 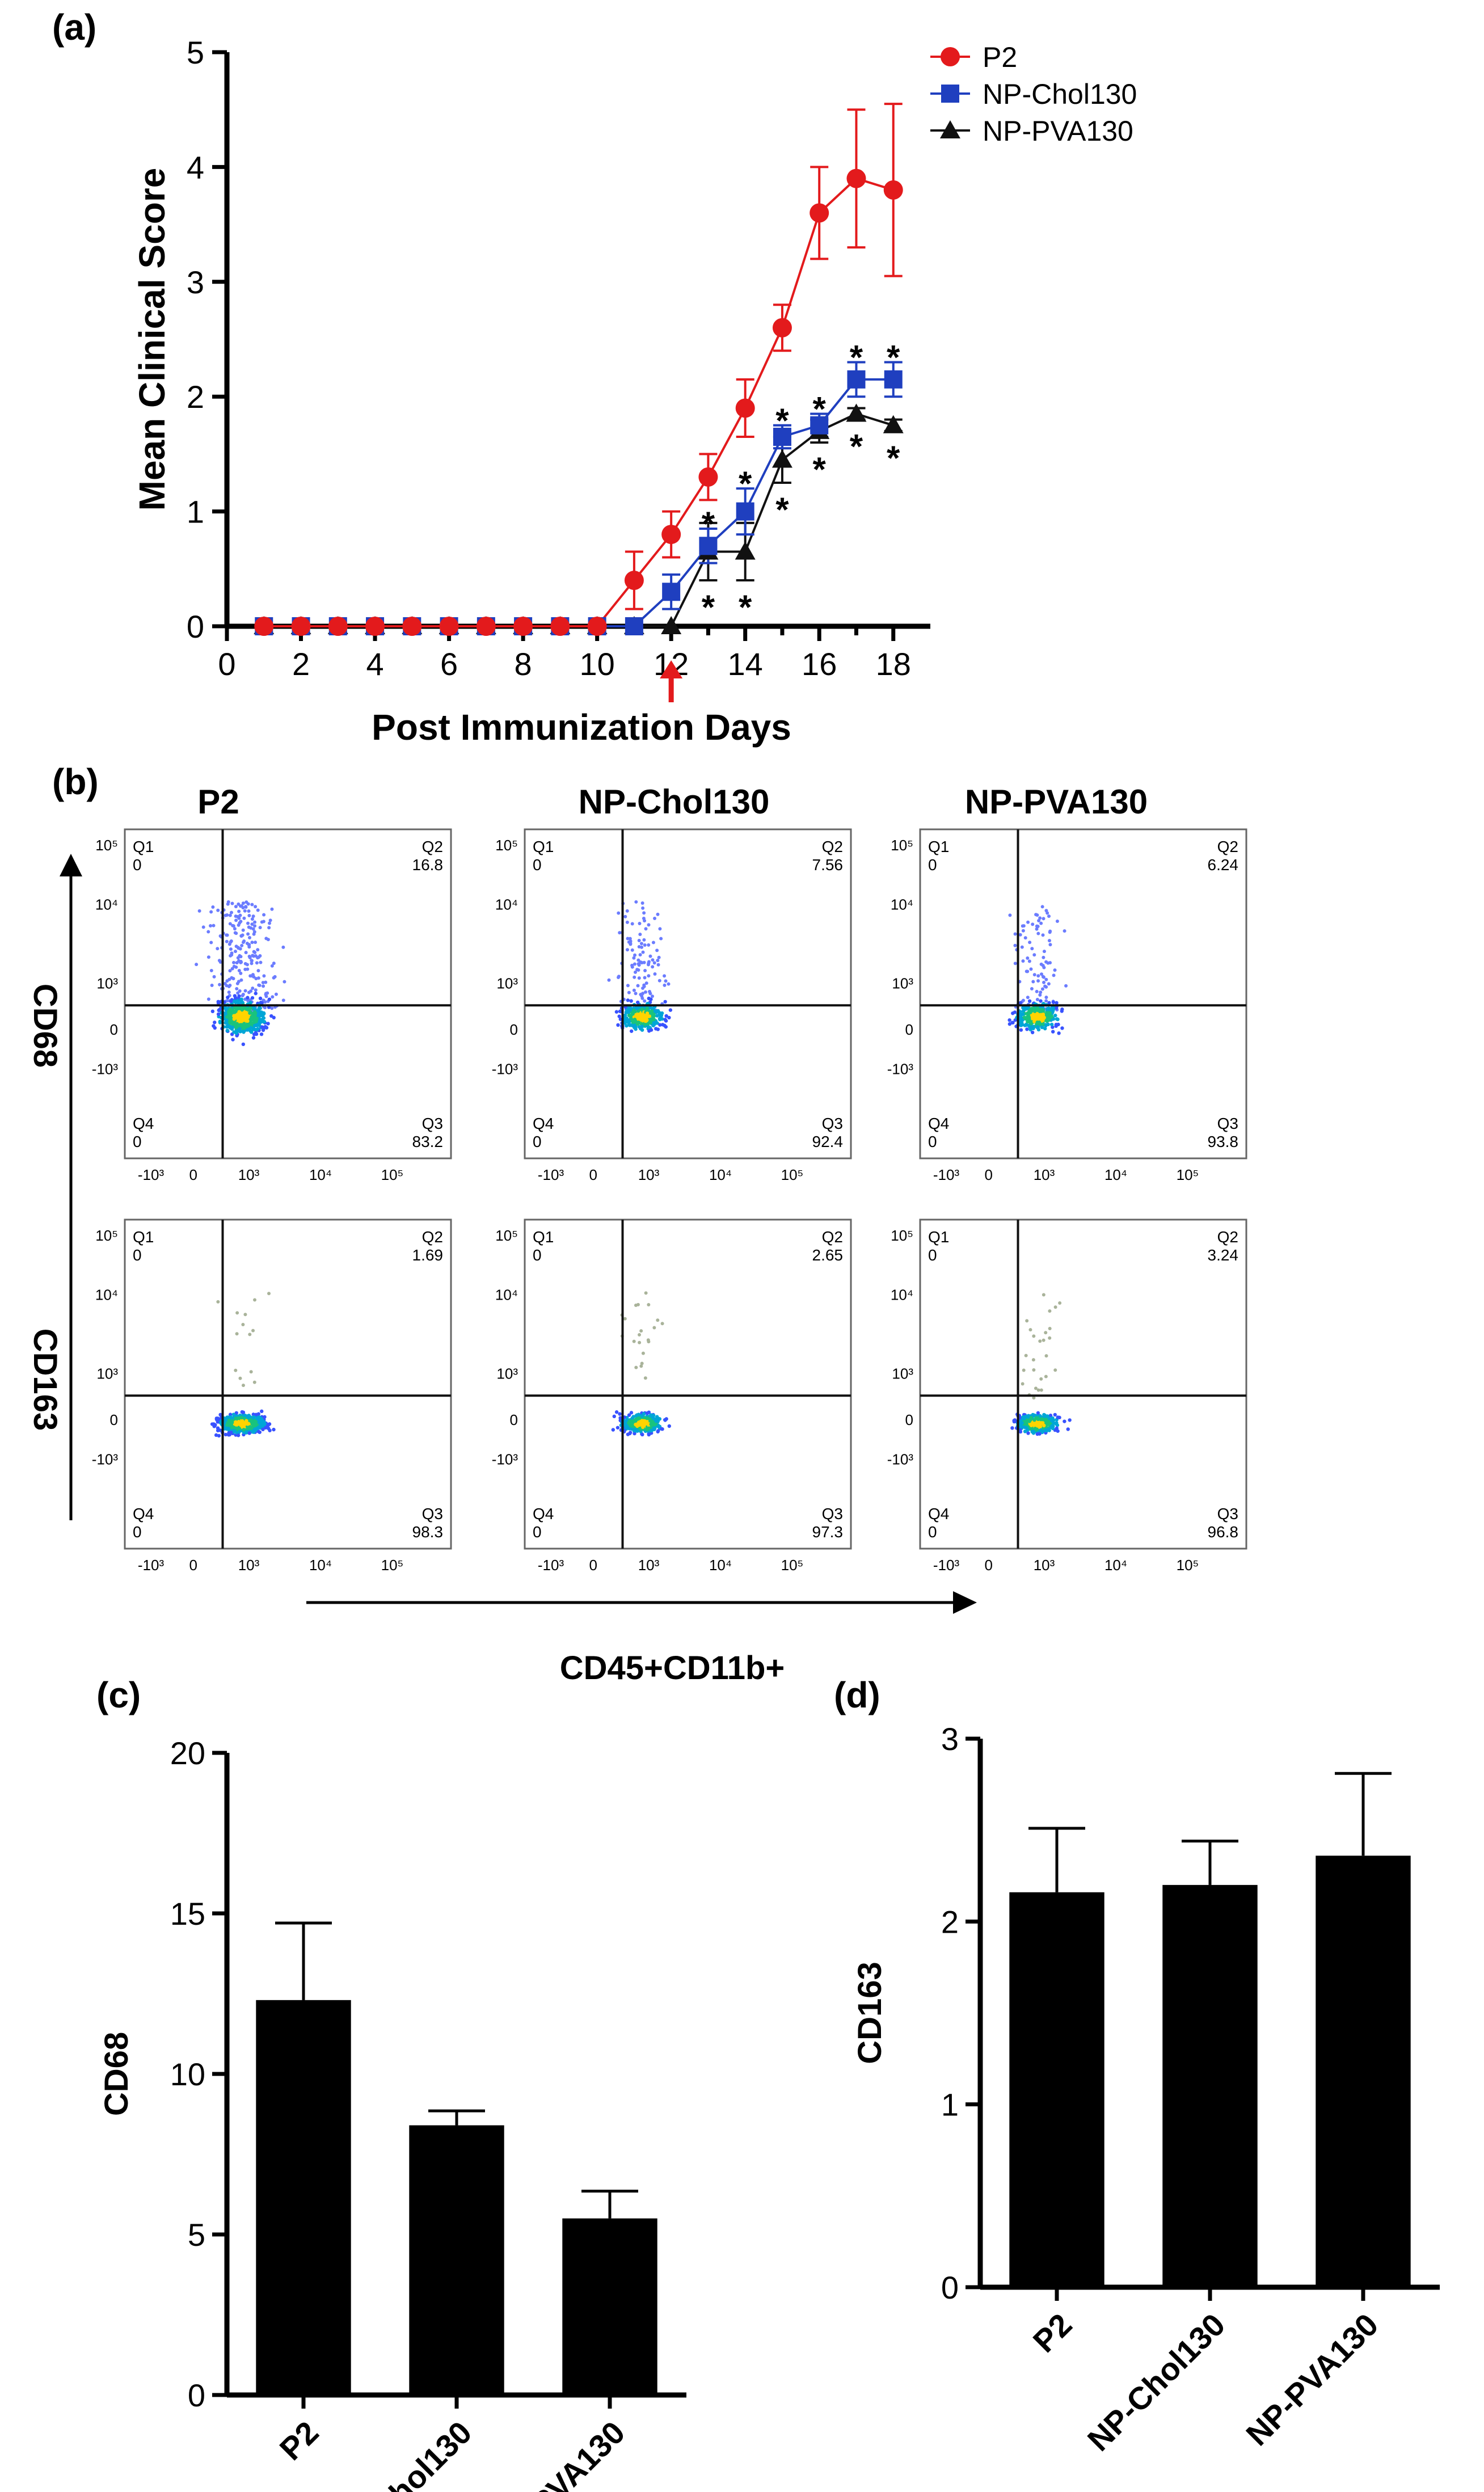 What do you see at coordinates (832, 1237) in the screenshot?
I see `quadrant-label-q2: Q2` at bounding box center [832, 1237].